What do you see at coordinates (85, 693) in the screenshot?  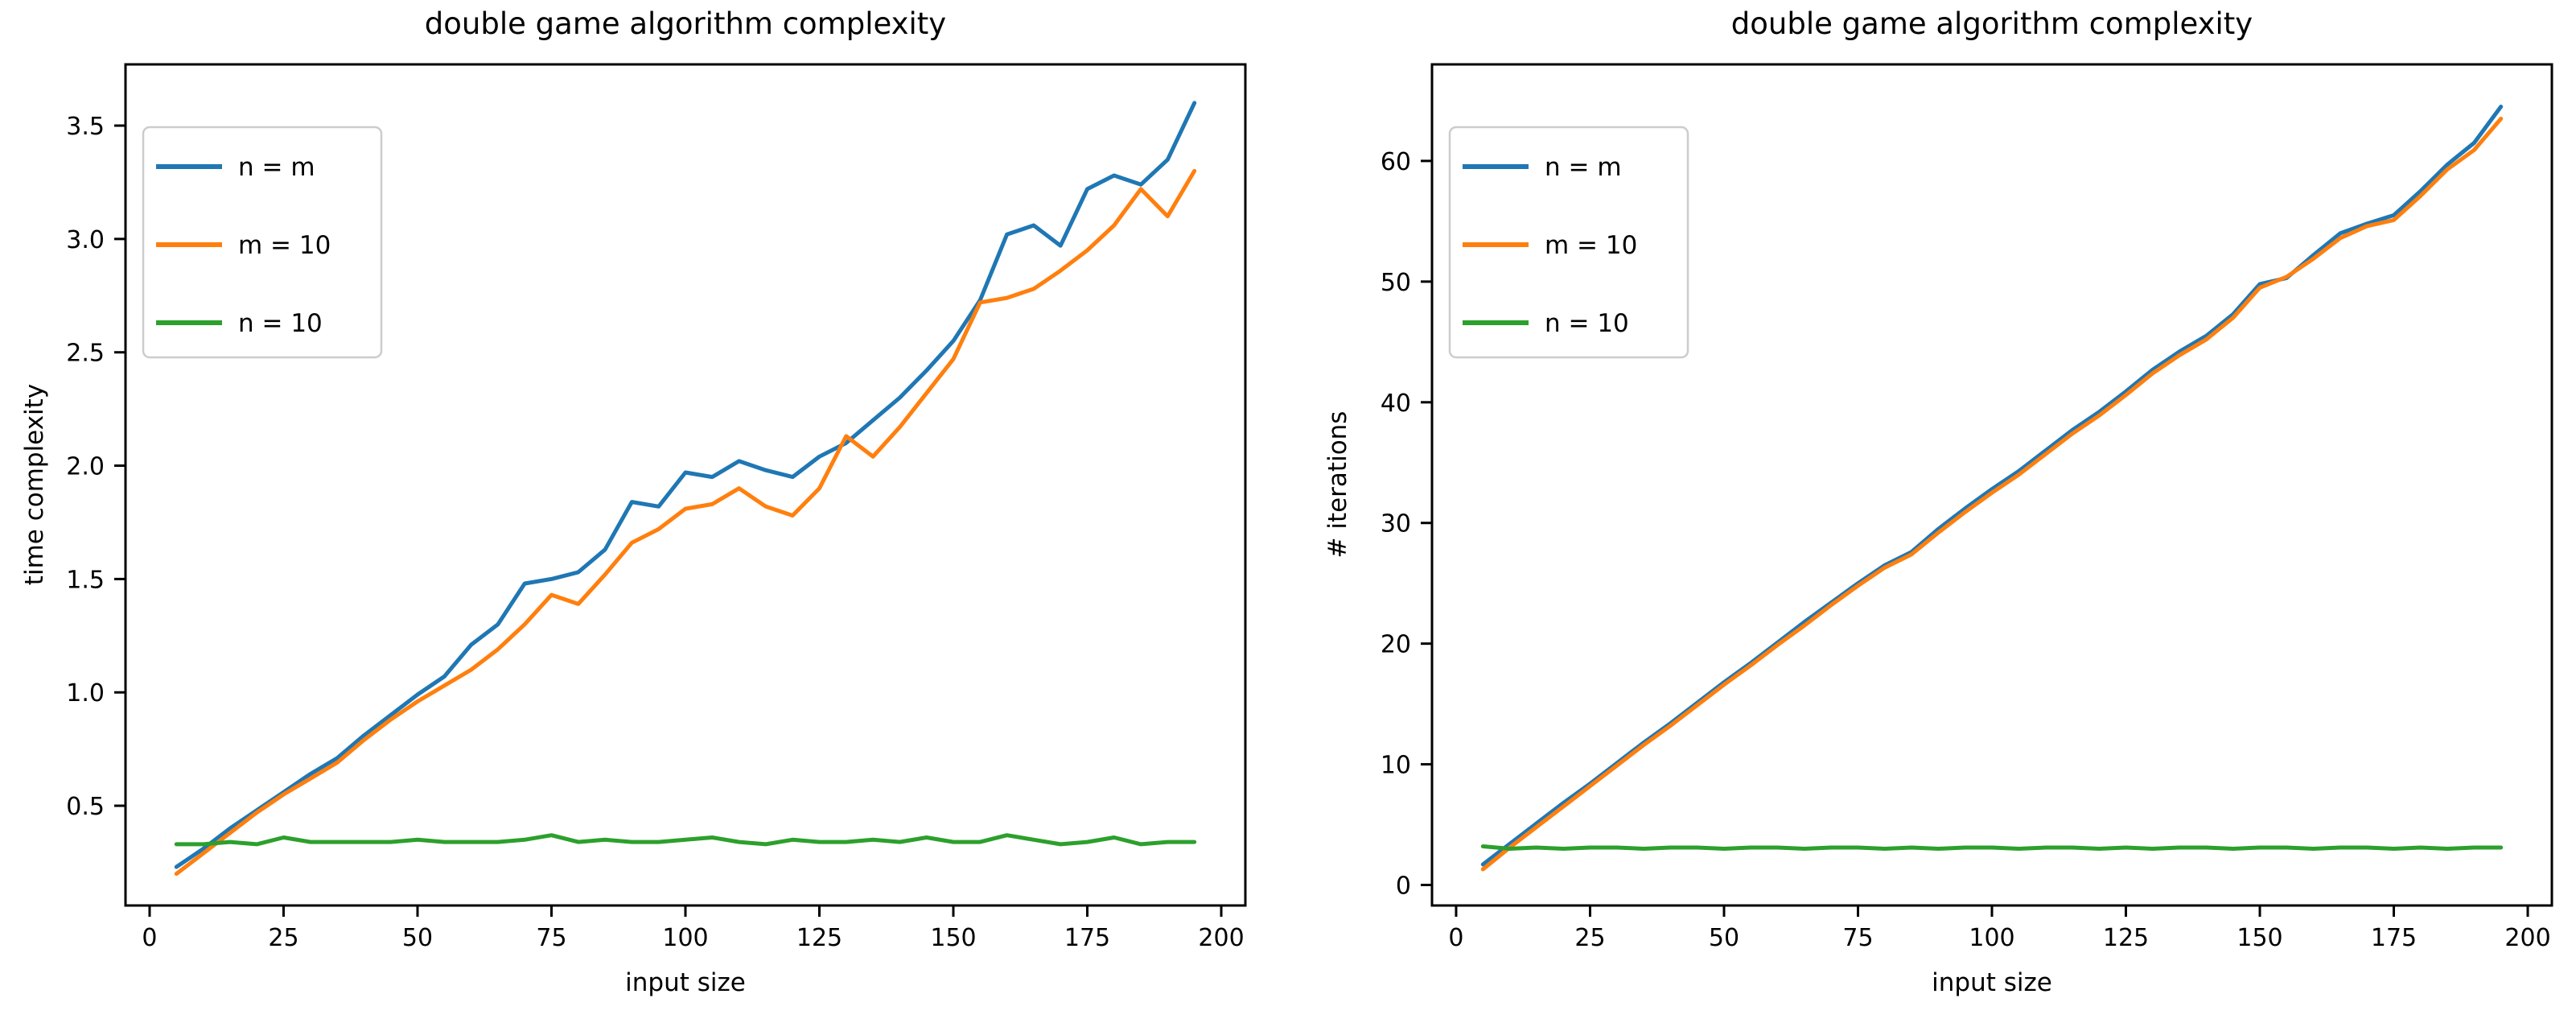 I see `y-tick-label: 1.0` at bounding box center [85, 693].